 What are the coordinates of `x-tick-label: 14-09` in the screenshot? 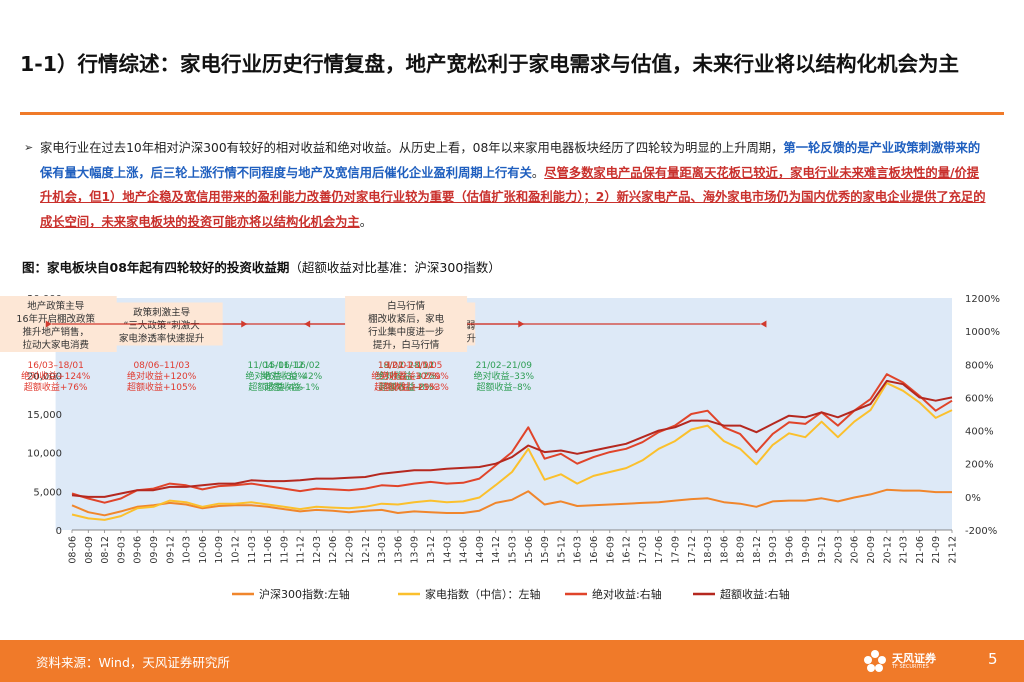 It's located at (480, 550).